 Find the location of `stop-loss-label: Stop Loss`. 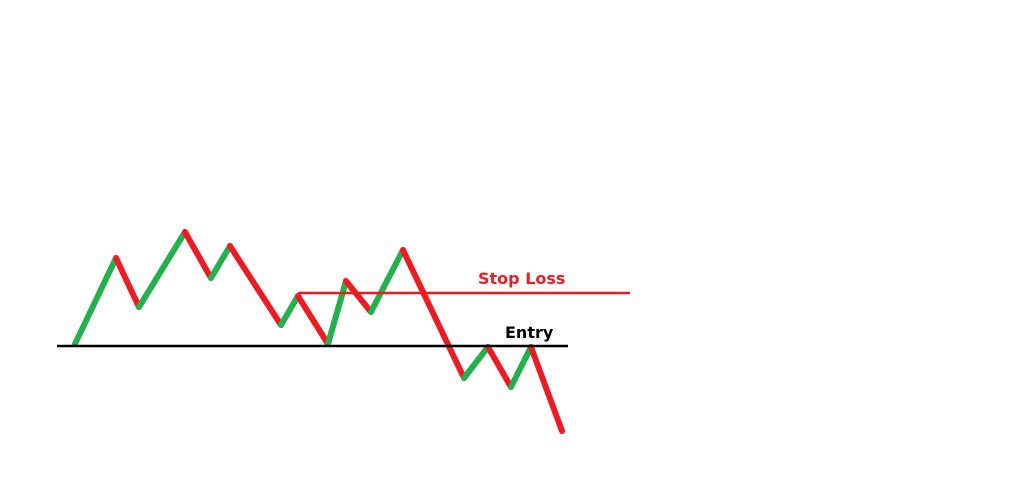

stop-loss-label: Stop Loss is located at coordinates (521, 278).